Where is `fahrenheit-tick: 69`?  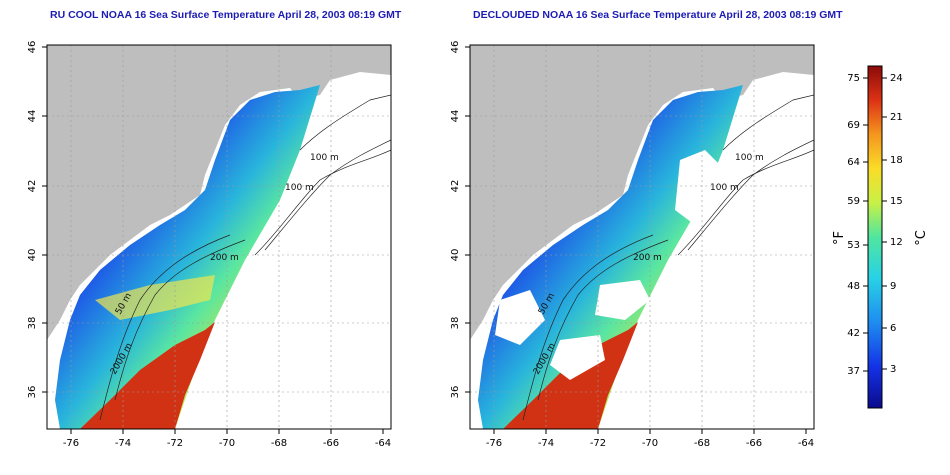 fahrenheit-tick: 69 is located at coordinates (853, 125).